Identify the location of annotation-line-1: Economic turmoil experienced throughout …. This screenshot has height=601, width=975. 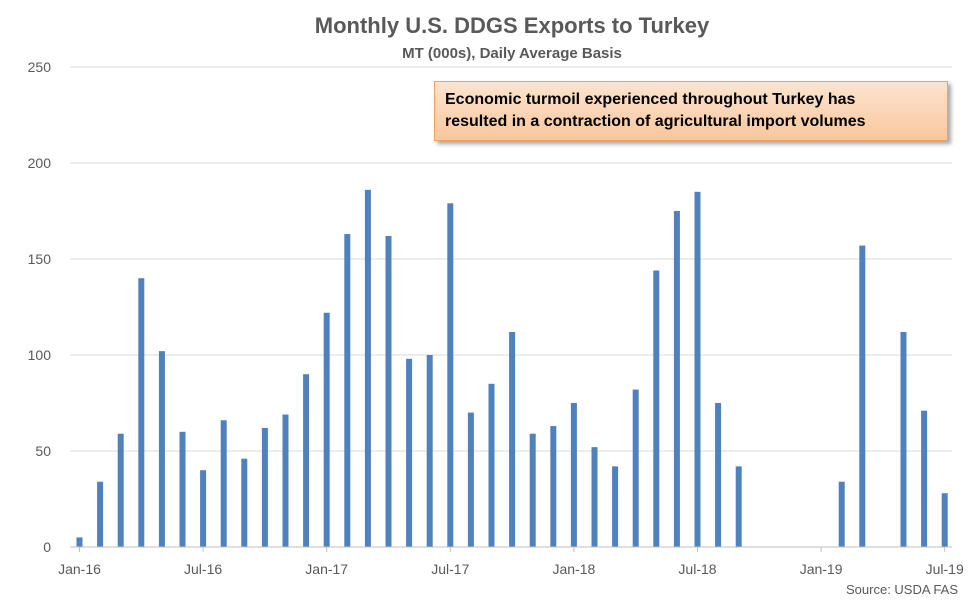
(650, 99).